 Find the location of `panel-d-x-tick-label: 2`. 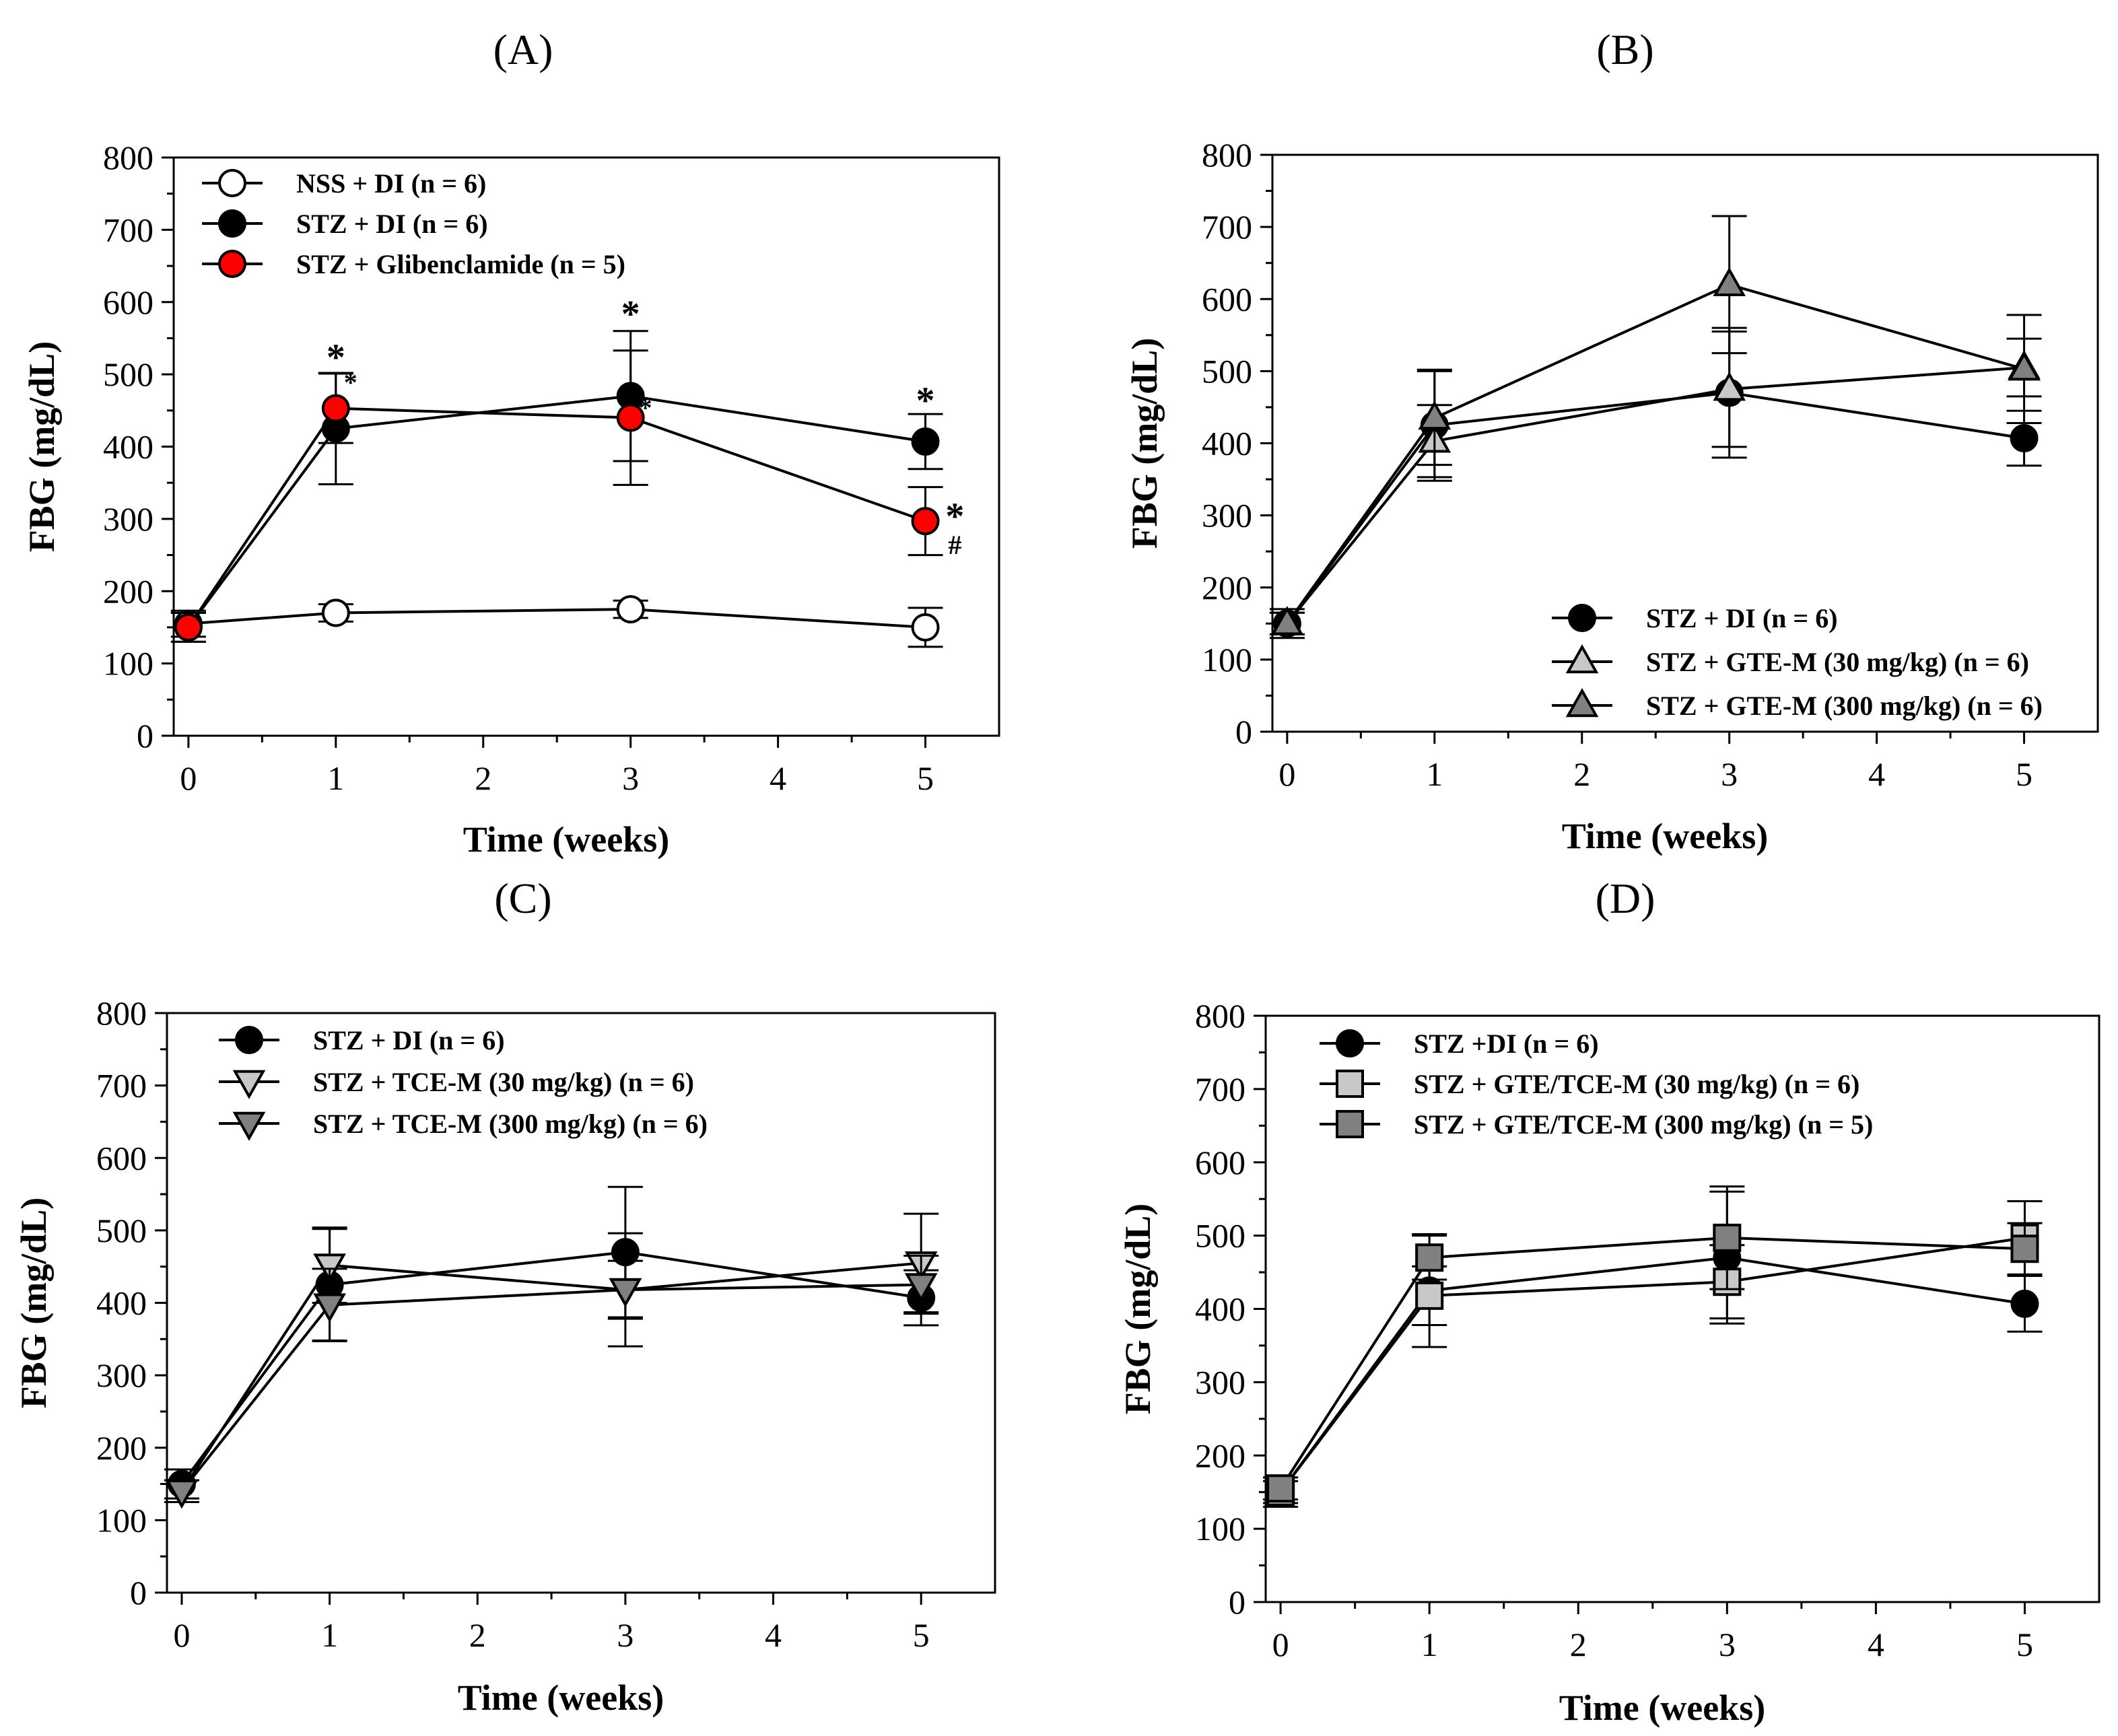

panel-d-x-tick-label: 2 is located at coordinates (1578, 1644).